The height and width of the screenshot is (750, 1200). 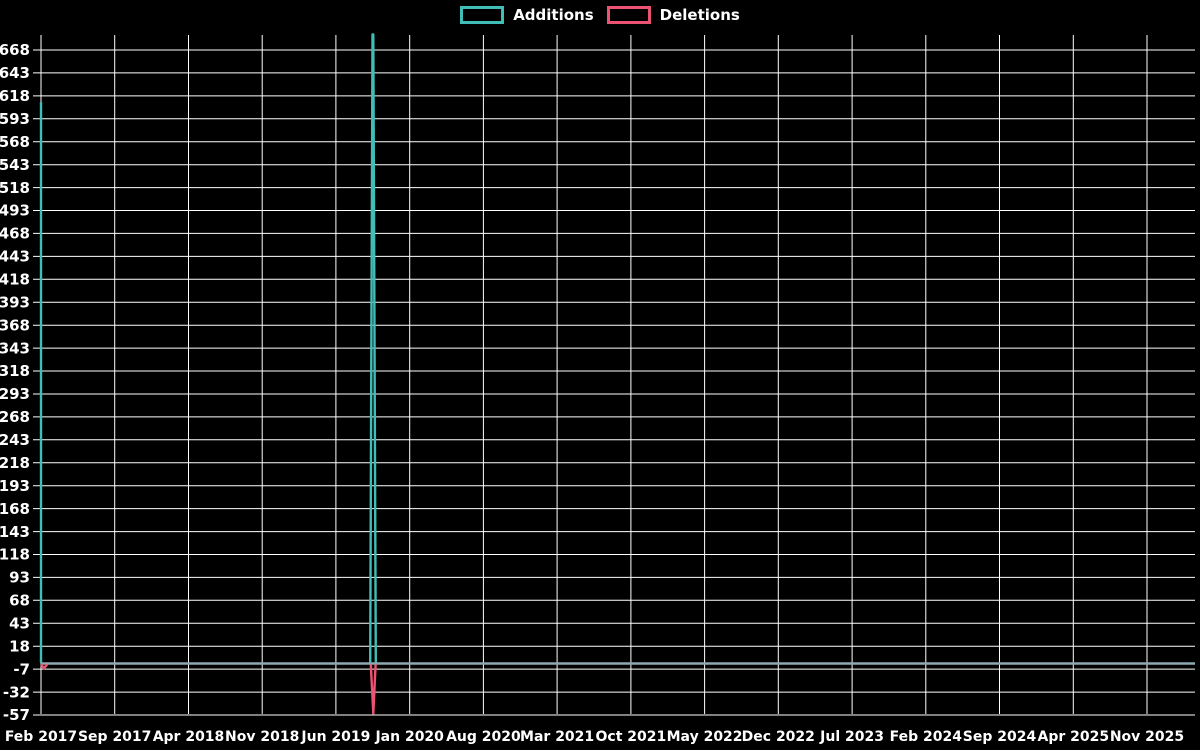 I want to click on x-tick-label: Sep 2024, so click(x=1000, y=737).